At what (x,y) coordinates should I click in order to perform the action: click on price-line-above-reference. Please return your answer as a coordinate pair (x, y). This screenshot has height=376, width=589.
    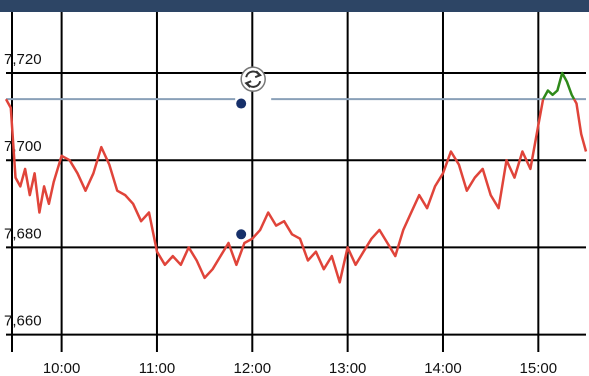
    Looking at the image, I should click on (559, 85).